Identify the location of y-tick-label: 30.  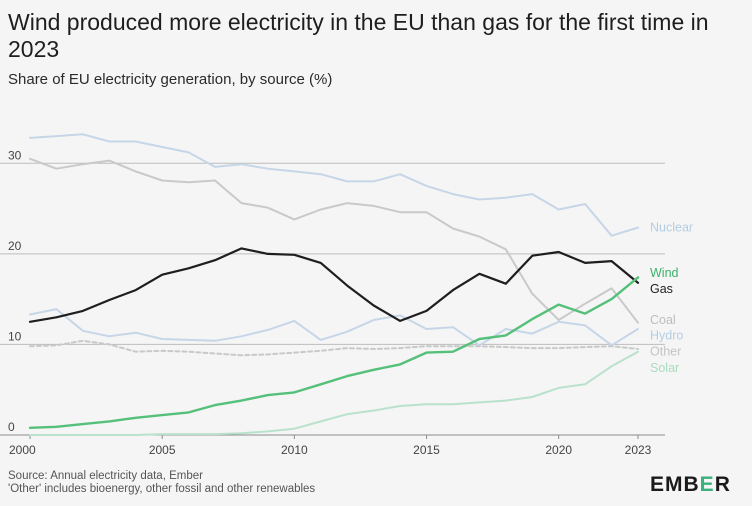
(15, 155).